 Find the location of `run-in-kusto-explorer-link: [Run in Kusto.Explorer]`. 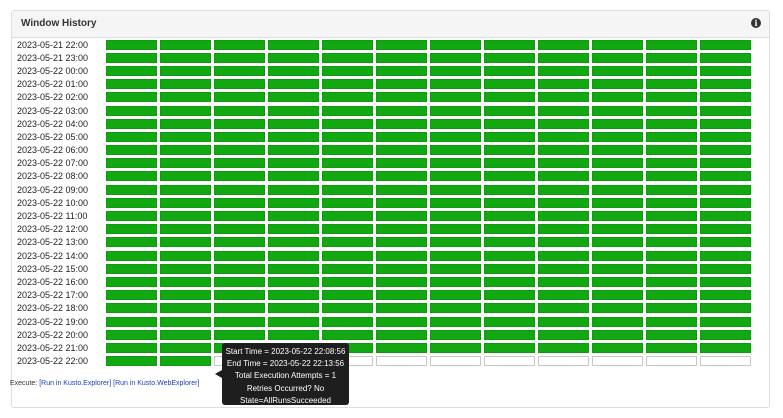

run-in-kusto-explorer-link: [Run in Kusto.Explorer] is located at coordinates (75, 383).